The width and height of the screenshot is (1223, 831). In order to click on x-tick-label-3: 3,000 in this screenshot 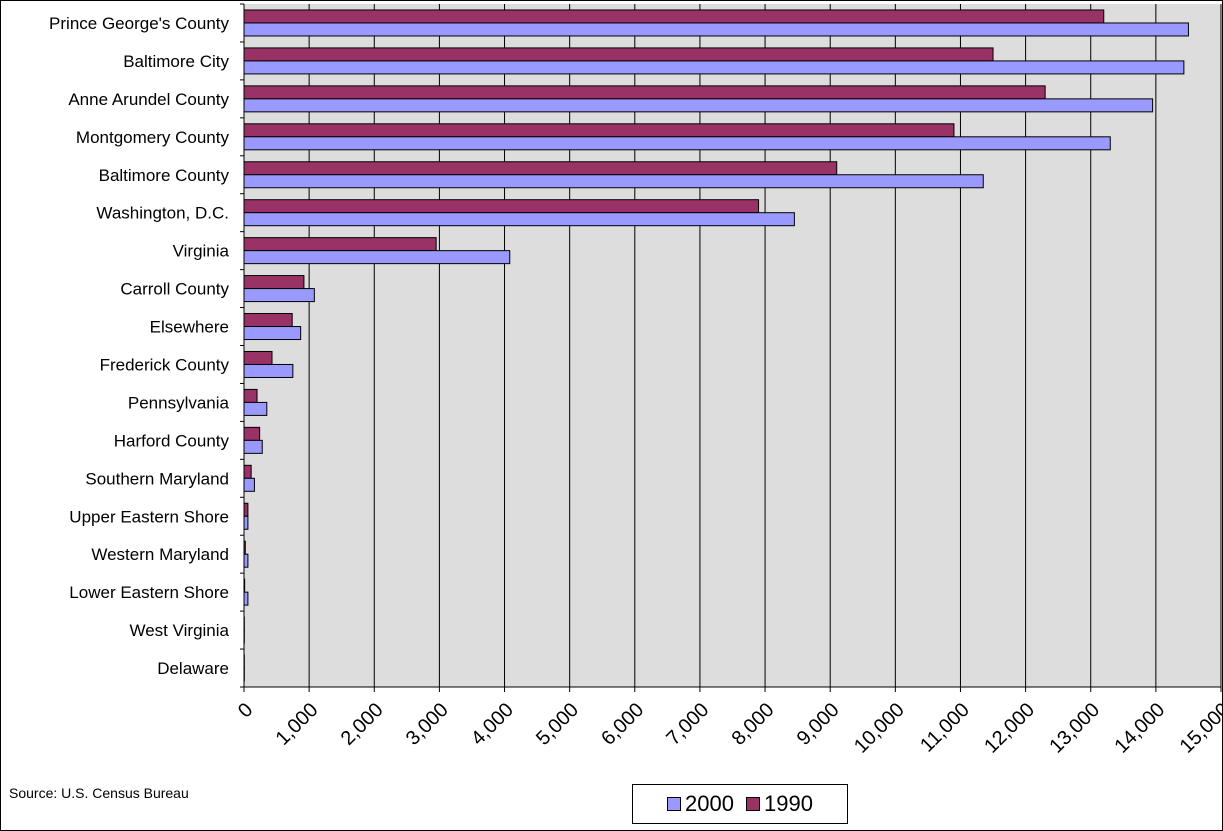, I will do `click(427, 724)`.